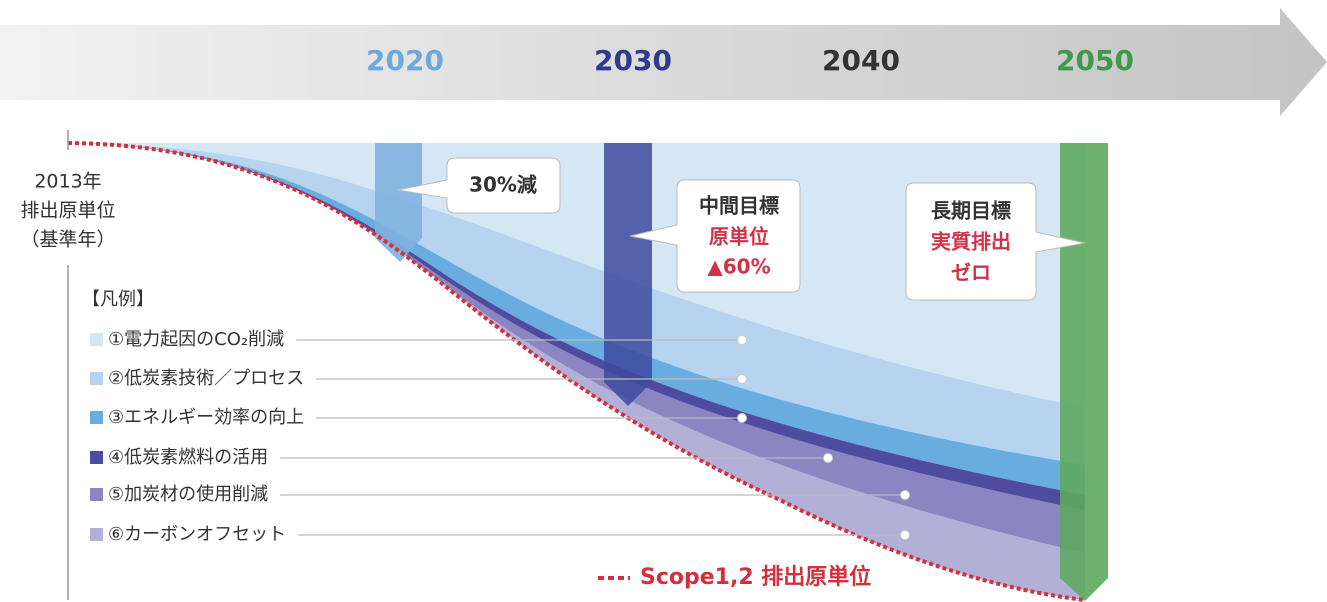  What do you see at coordinates (67, 182) in the screenshot?
I see `baseline-label: 2013年` at bounding box center [67, 182].